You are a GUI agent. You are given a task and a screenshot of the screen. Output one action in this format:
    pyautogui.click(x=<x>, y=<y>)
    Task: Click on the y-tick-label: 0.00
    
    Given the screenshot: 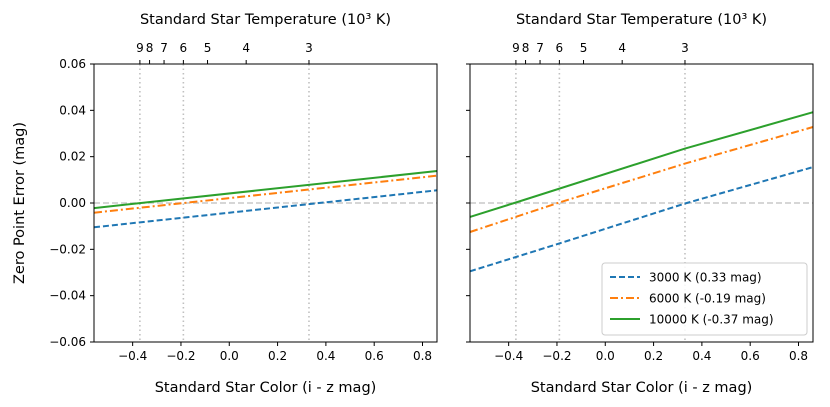 What is the action you would take?
    pyautogui.click(x=72, y=203)
    